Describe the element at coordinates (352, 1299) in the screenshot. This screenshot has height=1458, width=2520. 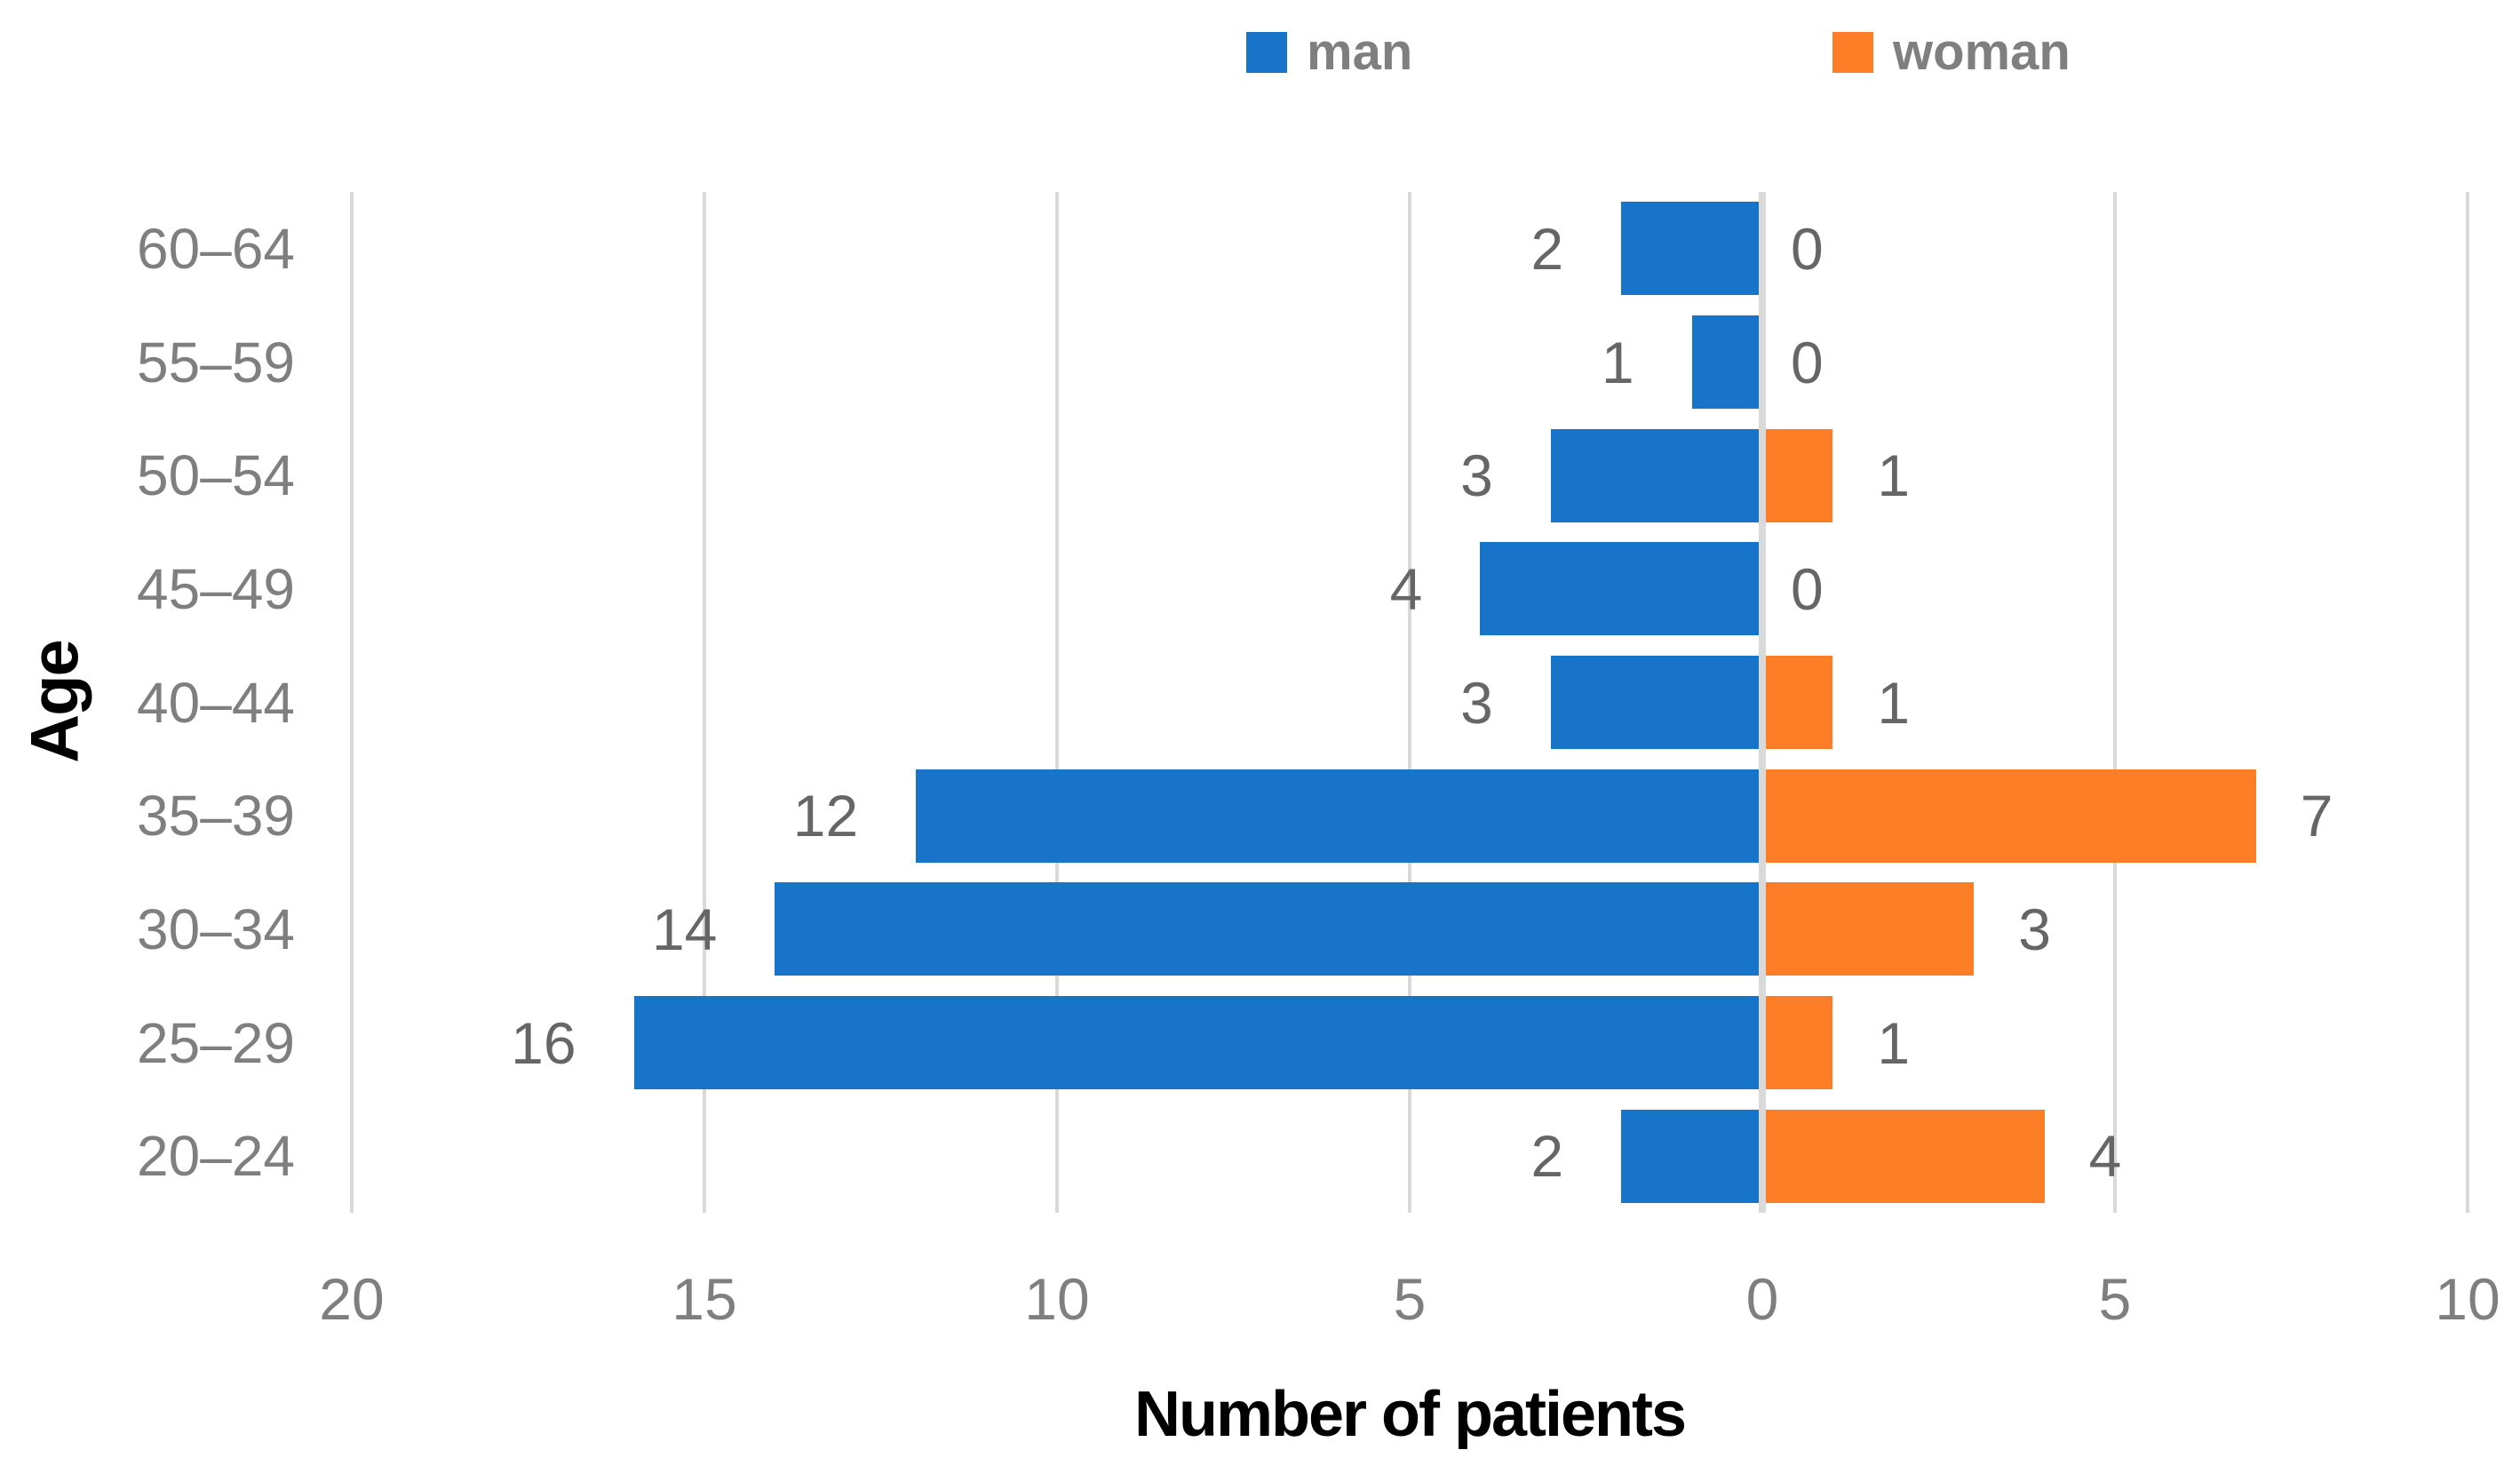
I see `x-tick-label: 20` at that location.